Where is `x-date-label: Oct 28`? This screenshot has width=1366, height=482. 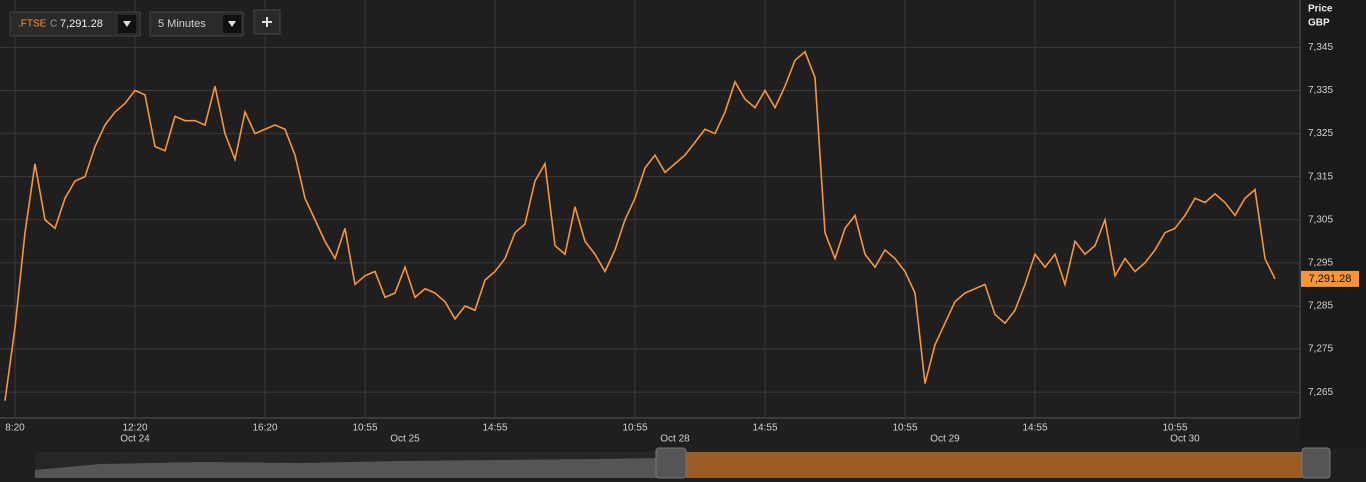 x-date-label: Oct 28 is located at coordinates (675, 439).